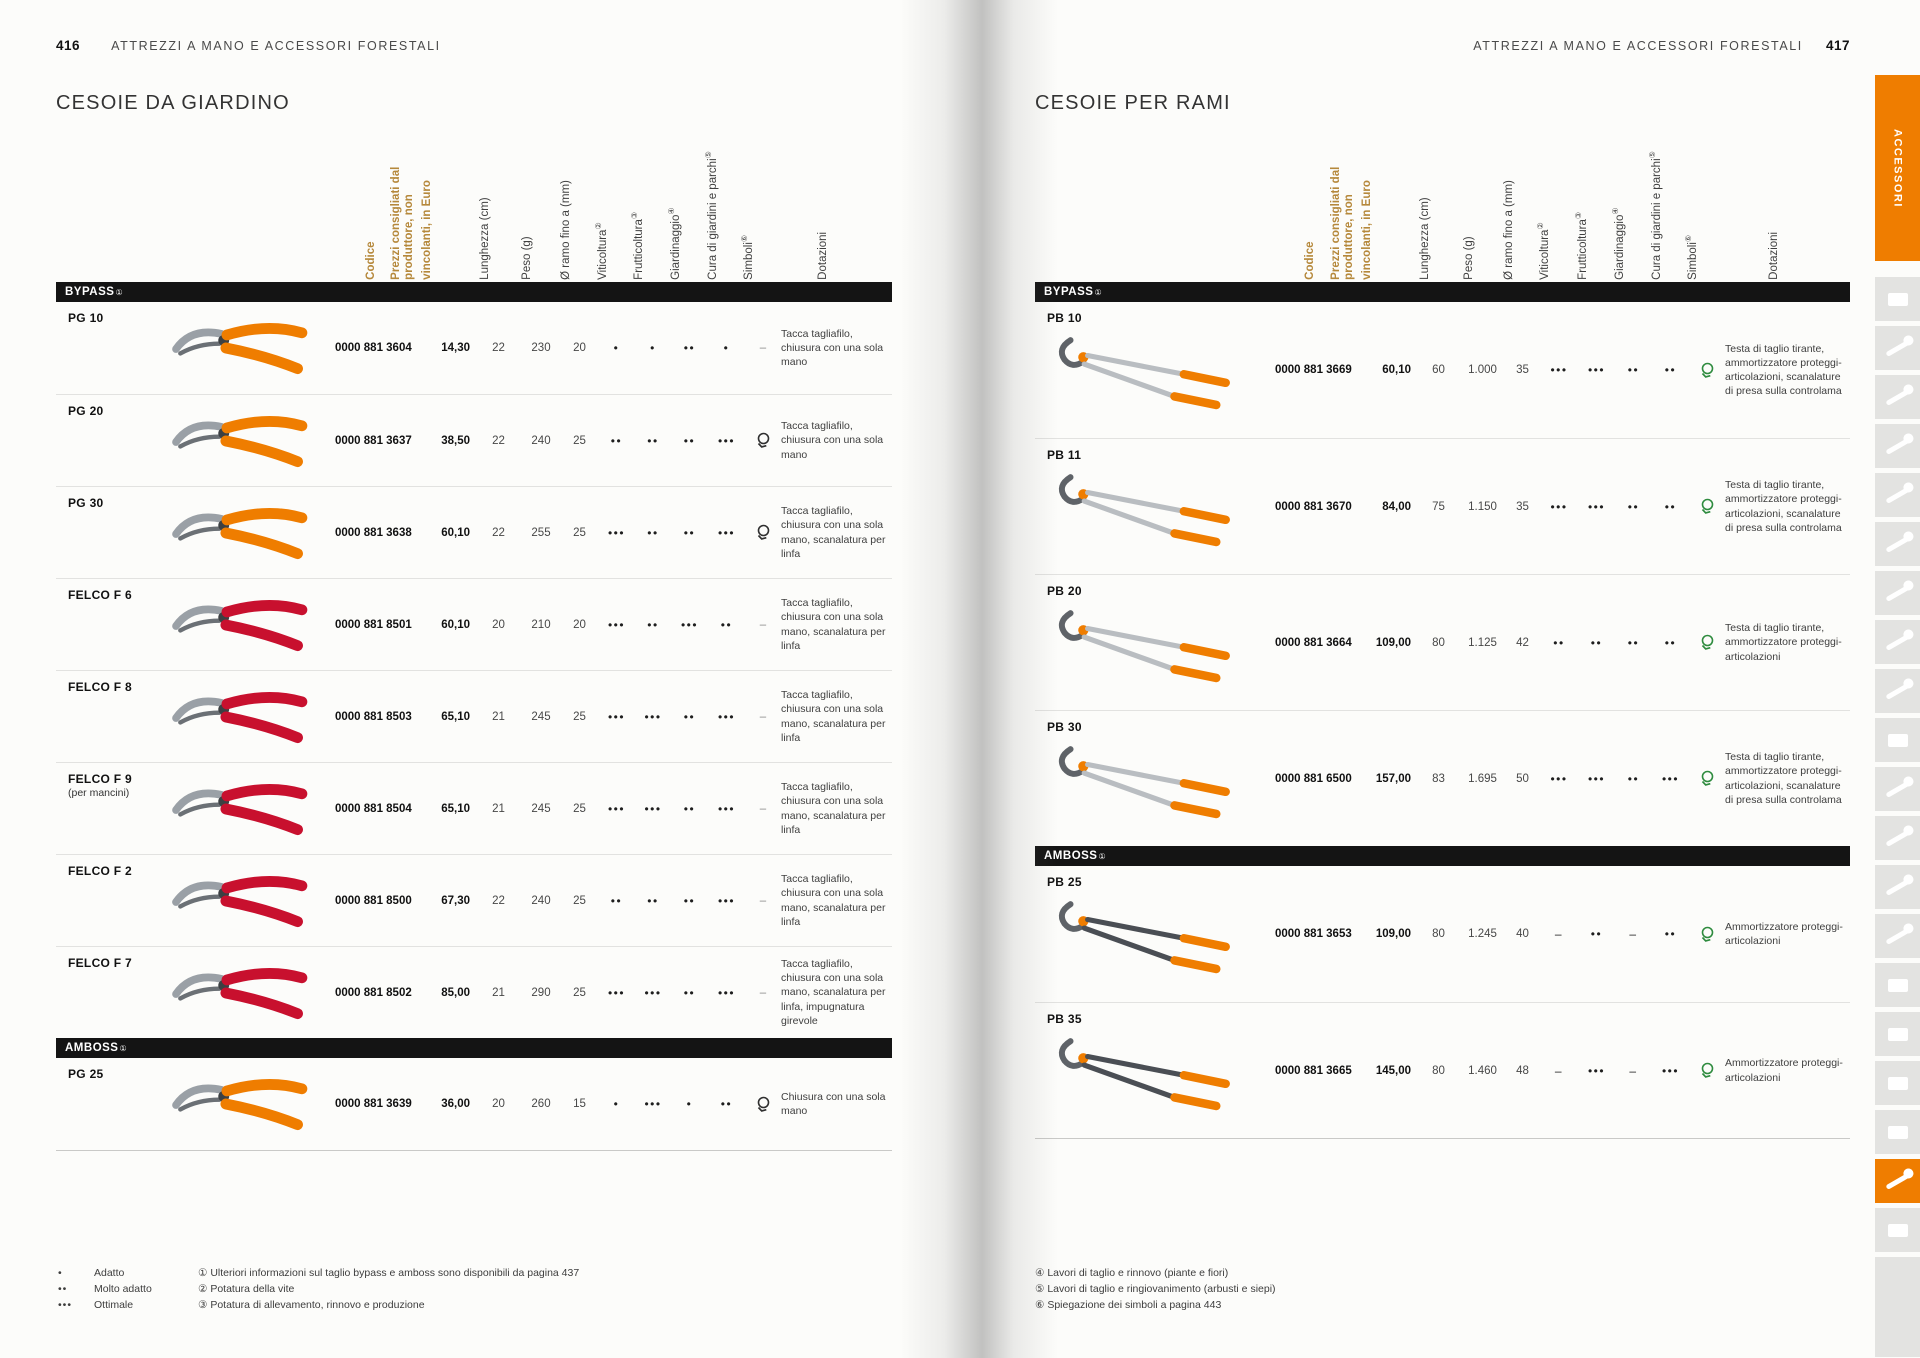 The image size is (1920, 1358). Describe the element at coordinates (1897, 1132) in the screenshot. I see `toolbox-icon` at that location.